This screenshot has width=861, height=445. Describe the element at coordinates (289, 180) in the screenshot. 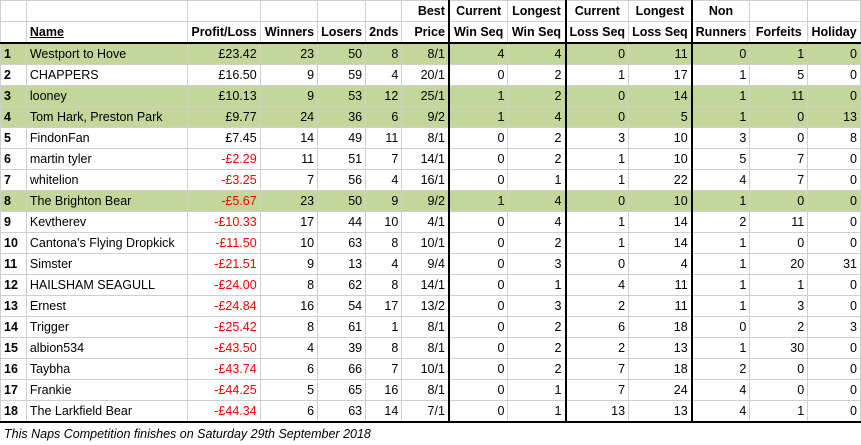

I see `winners-cell: 7` at that location.